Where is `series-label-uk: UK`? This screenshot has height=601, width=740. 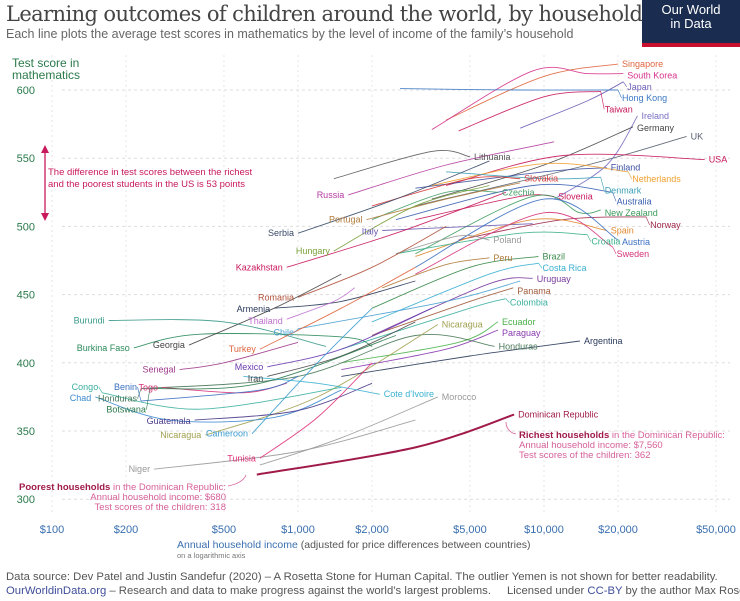
series-label-uk: UK is located at coordinates (697, 136).